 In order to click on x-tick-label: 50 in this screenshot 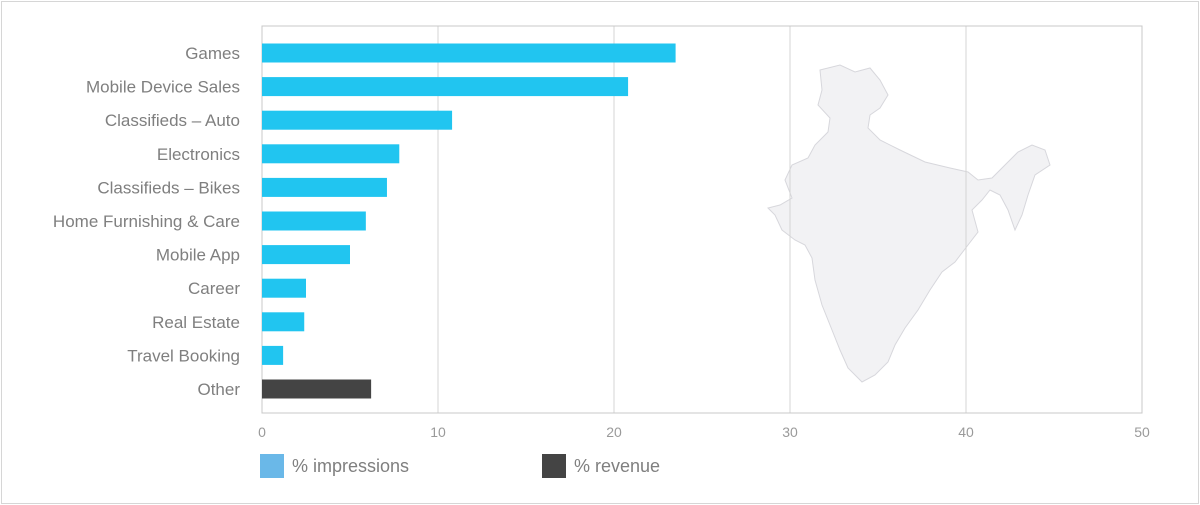, I will do `click(1142, 432)`.